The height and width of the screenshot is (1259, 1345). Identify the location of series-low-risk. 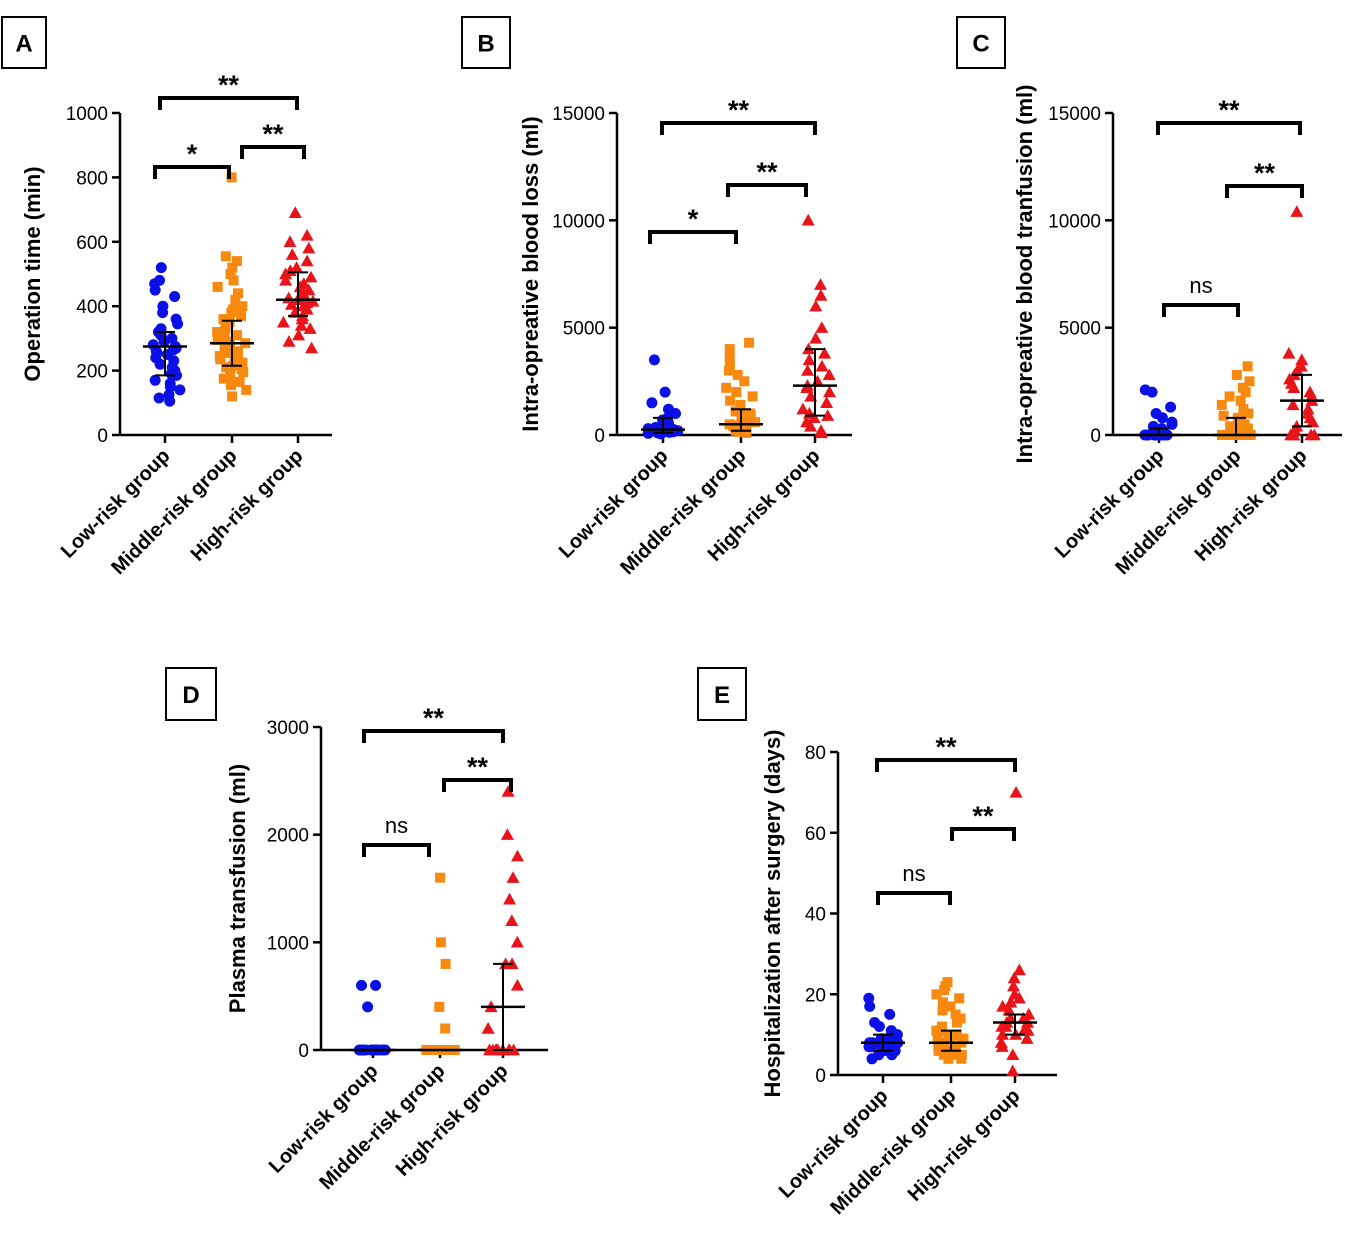
(663, 397).